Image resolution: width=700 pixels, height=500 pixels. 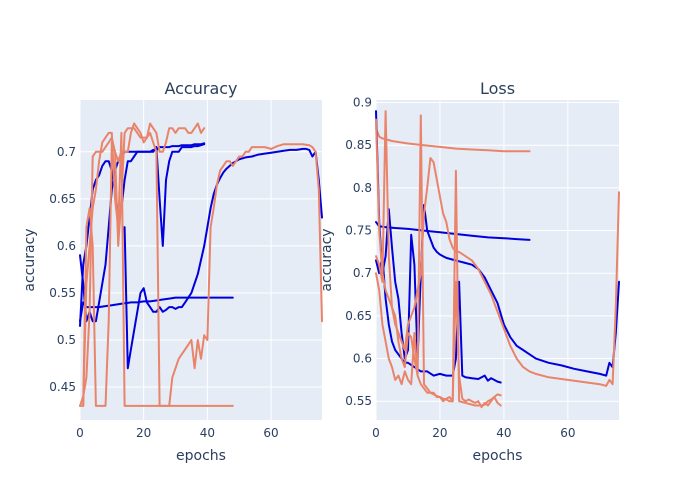 I want to click on accuracy-y-tick-label: 0.5, so click(x=66, y=340).